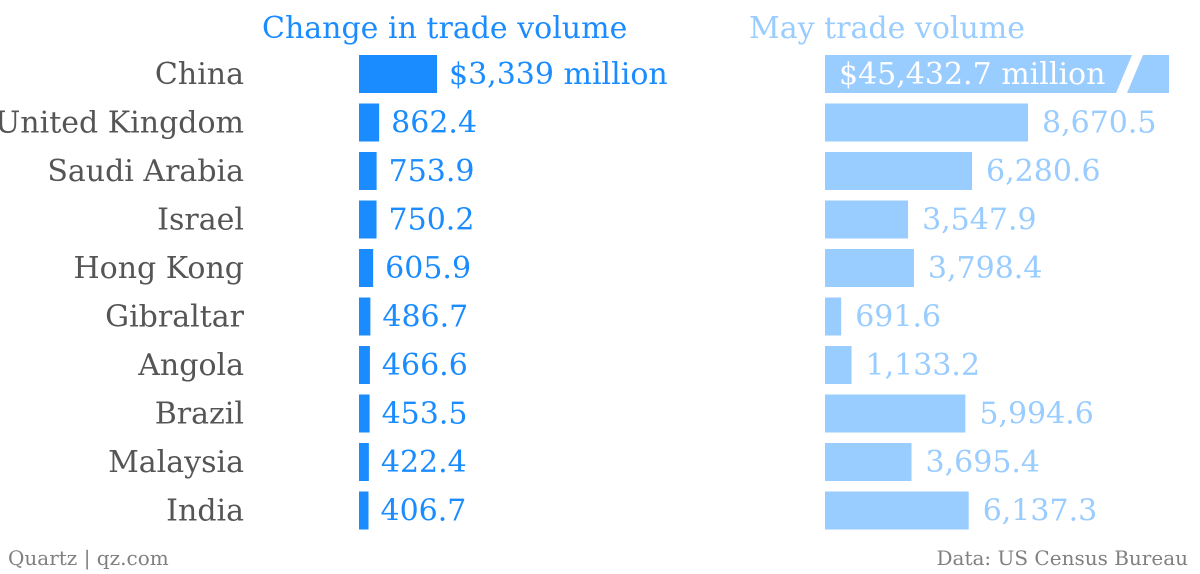 The height and width of the screenshot is (574, 1200). I want to click on change-value-label-china: $3,339 million, so click(558, 74).